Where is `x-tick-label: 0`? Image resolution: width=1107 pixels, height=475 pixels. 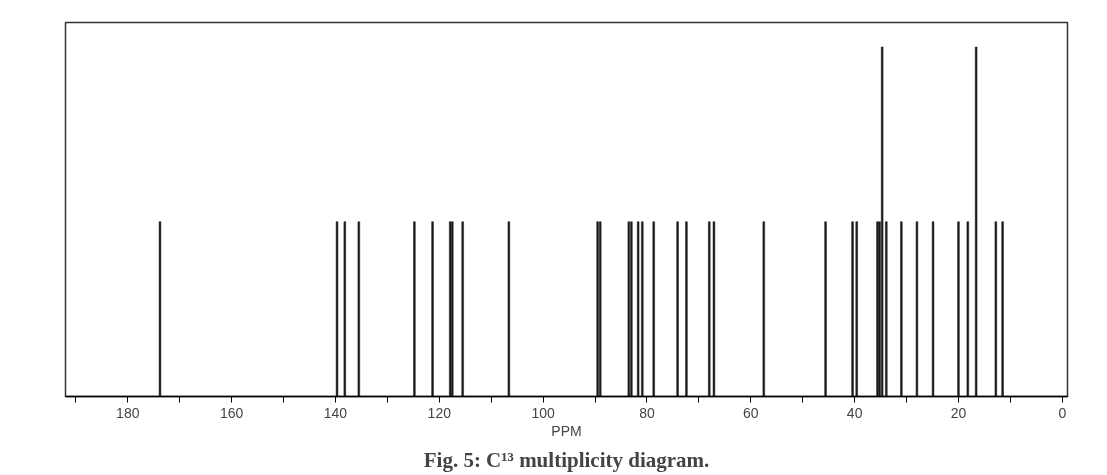 x-tick-label: 0 is located at coordinates (1062, 412).